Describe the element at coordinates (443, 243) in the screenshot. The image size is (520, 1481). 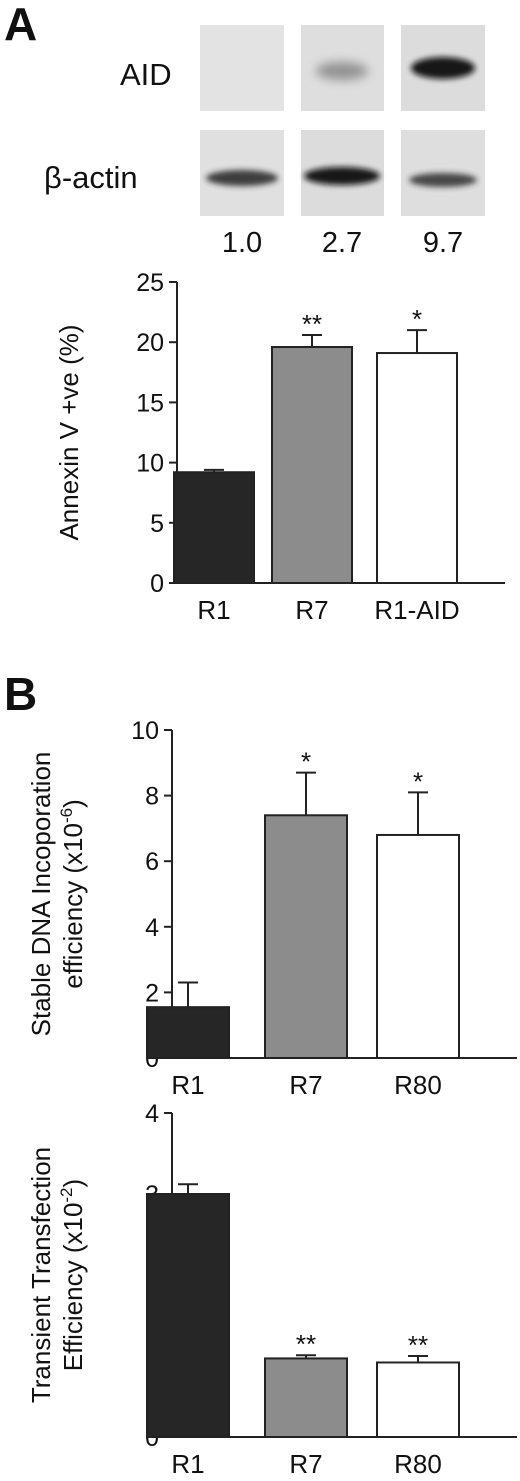
I see `blot-quant-3: 9.7` at that location.